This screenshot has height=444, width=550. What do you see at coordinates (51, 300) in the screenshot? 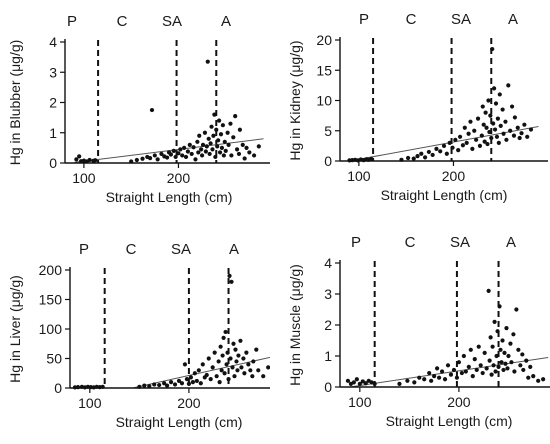
I see `y-tick-label: 150` at bounding box center [51, 300].